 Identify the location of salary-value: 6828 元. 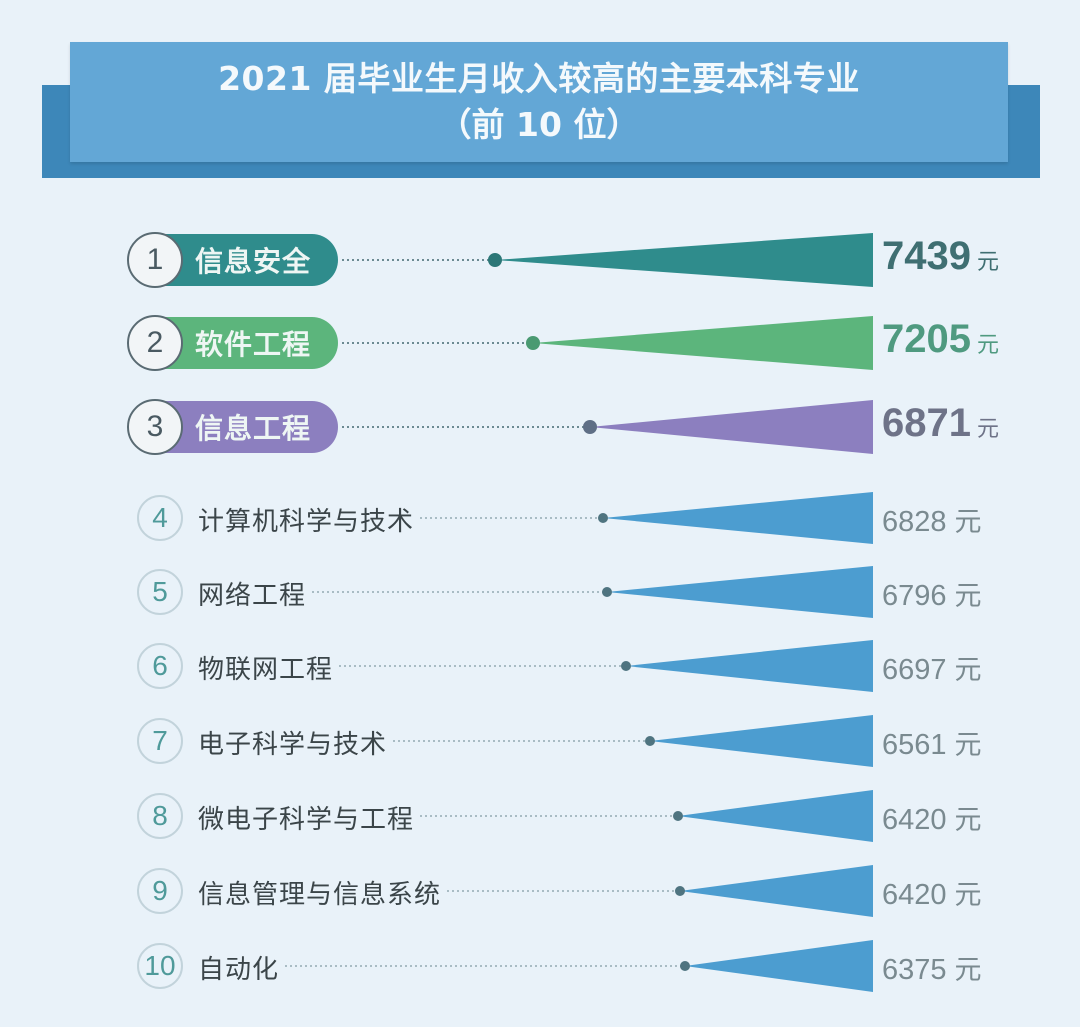
(932, 519).